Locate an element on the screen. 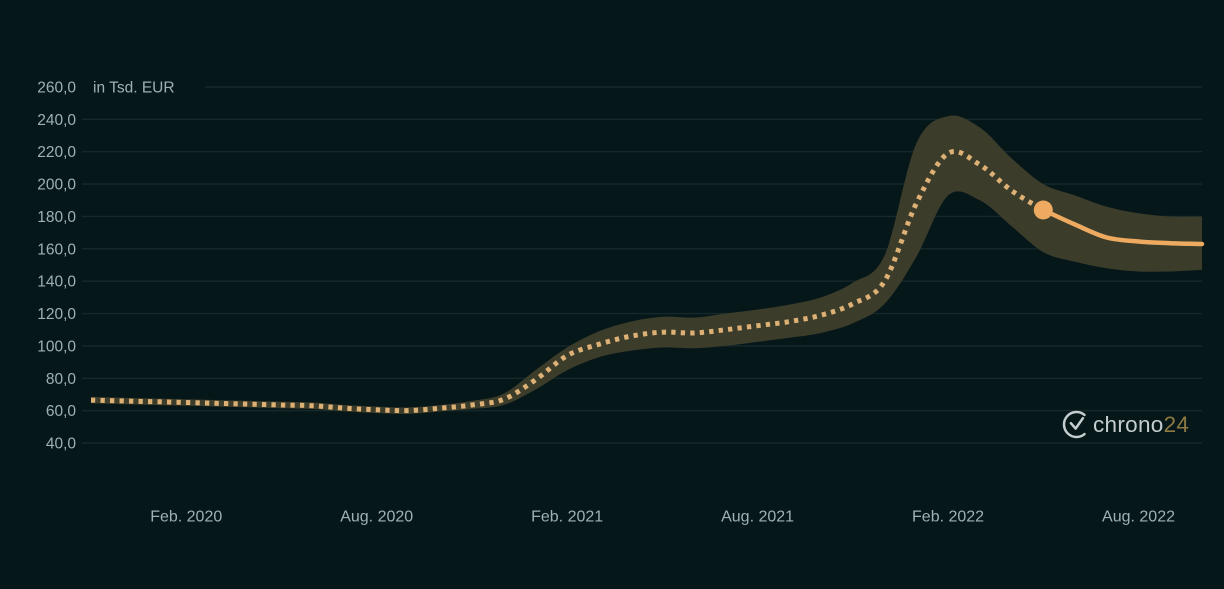 The height and width of the screenshot is (589, 1224). chrono24-logo: chrono 24 is located at coordinates (1125, 424).